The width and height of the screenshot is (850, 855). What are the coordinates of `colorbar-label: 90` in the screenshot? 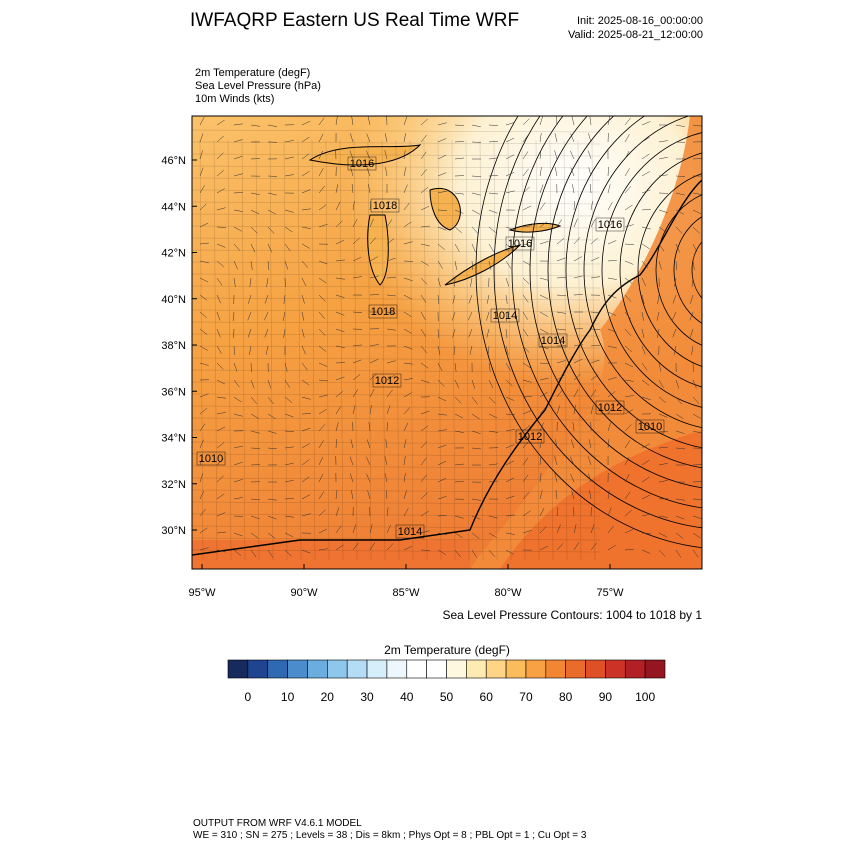 It's located at (606, 697).